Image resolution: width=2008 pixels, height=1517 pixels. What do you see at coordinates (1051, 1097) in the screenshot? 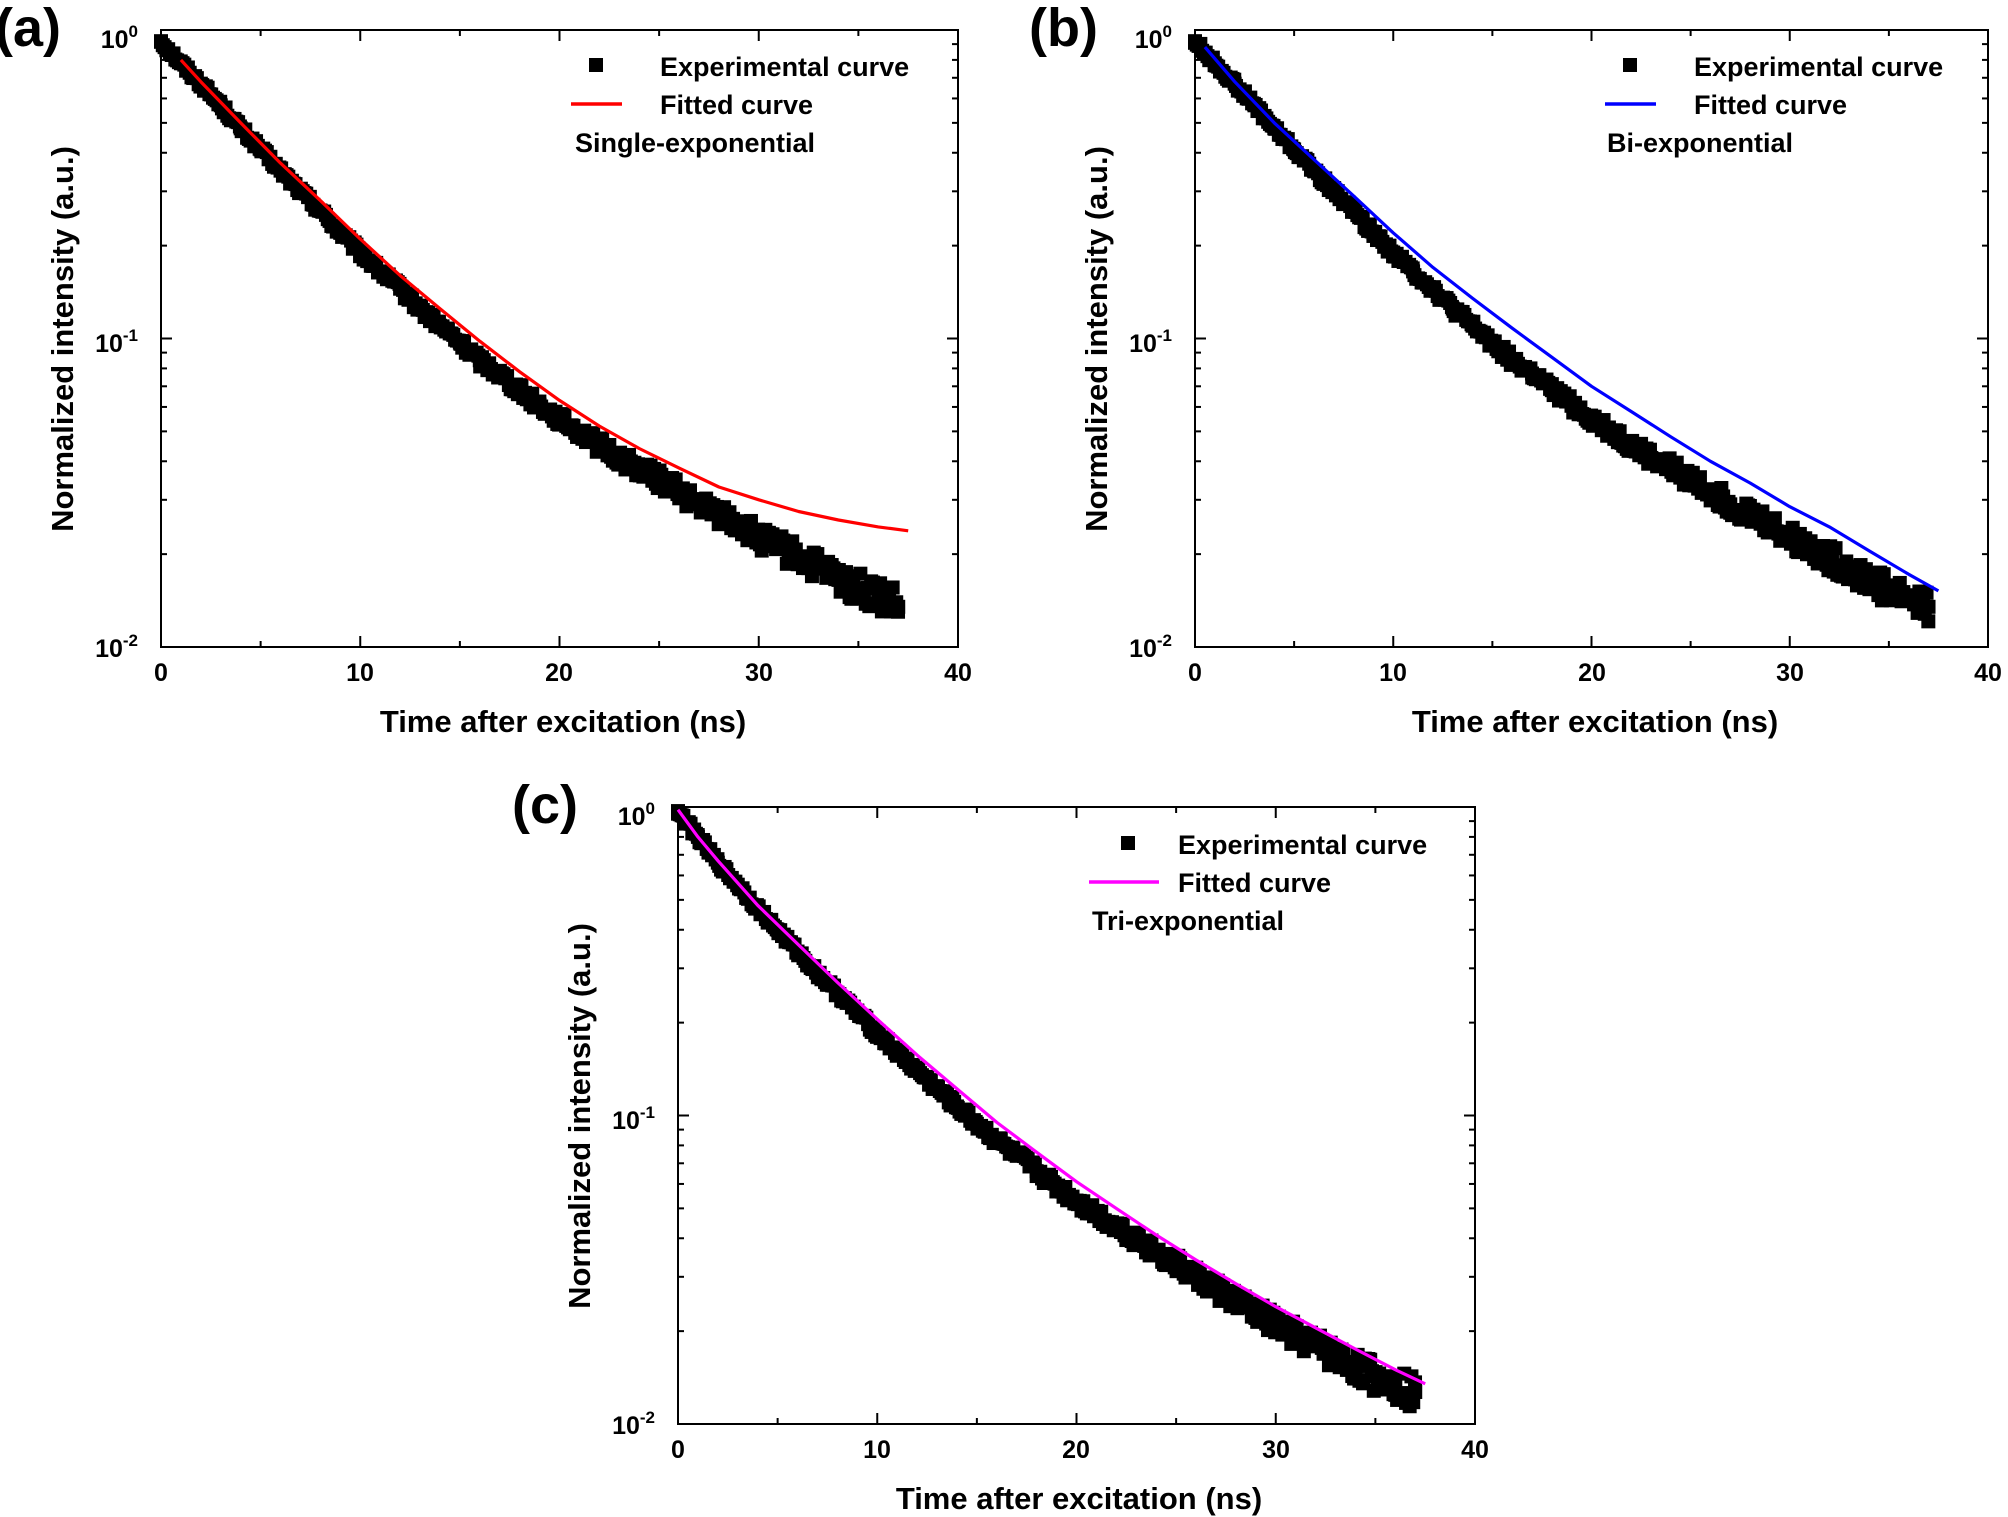
I see `panel-c-fitted-curve` at bounding box center [1051, 1097].